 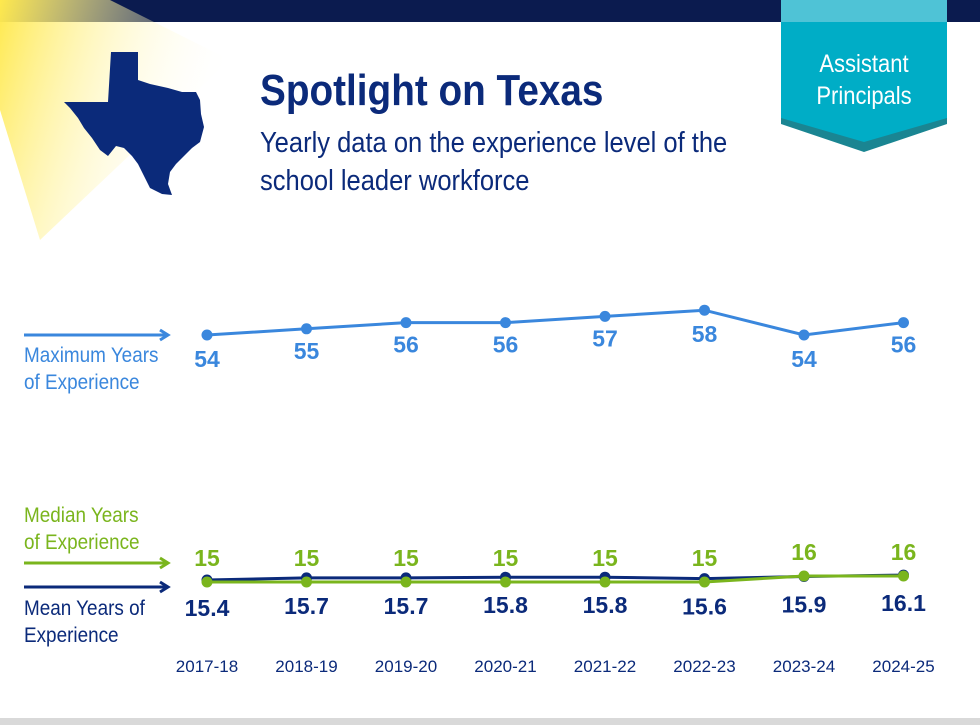 I want to click on max-data-label: 58, so click(x=705, y=334).